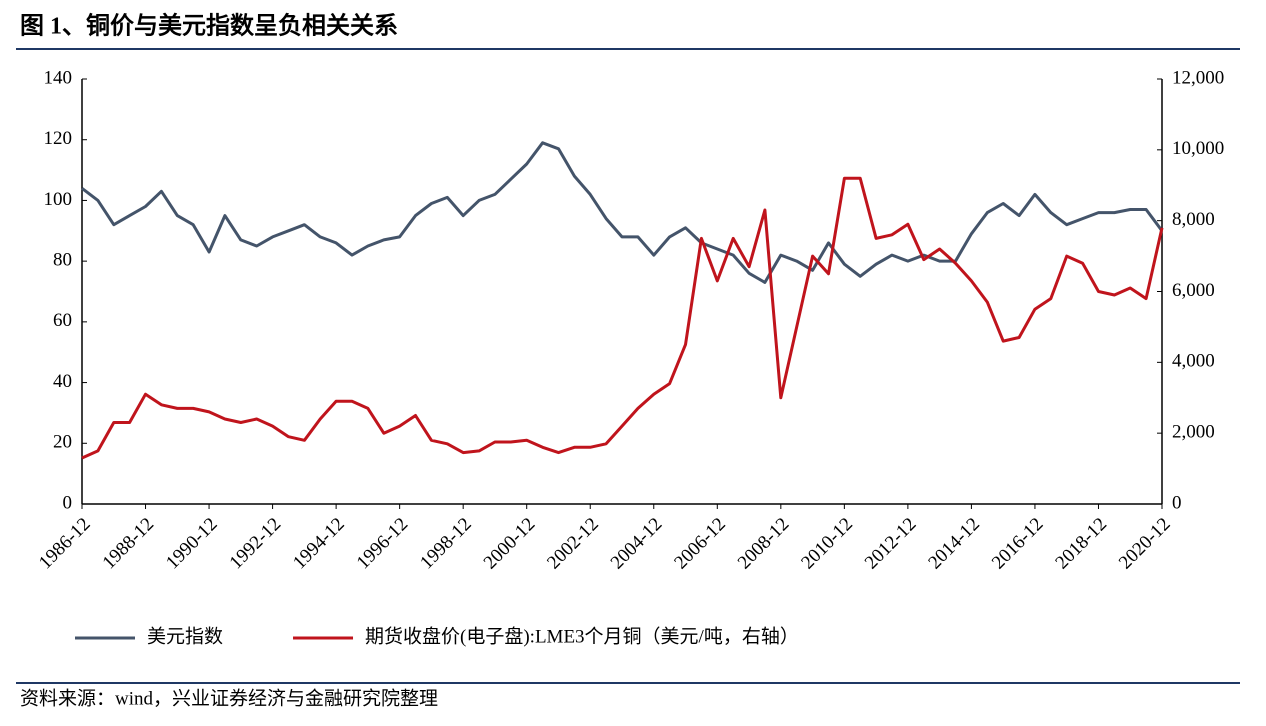  What do you see at coordinates (65, 544) in the screenshot?
I see `x-tick-label: 1986-12` at bounding box center [65, 544].